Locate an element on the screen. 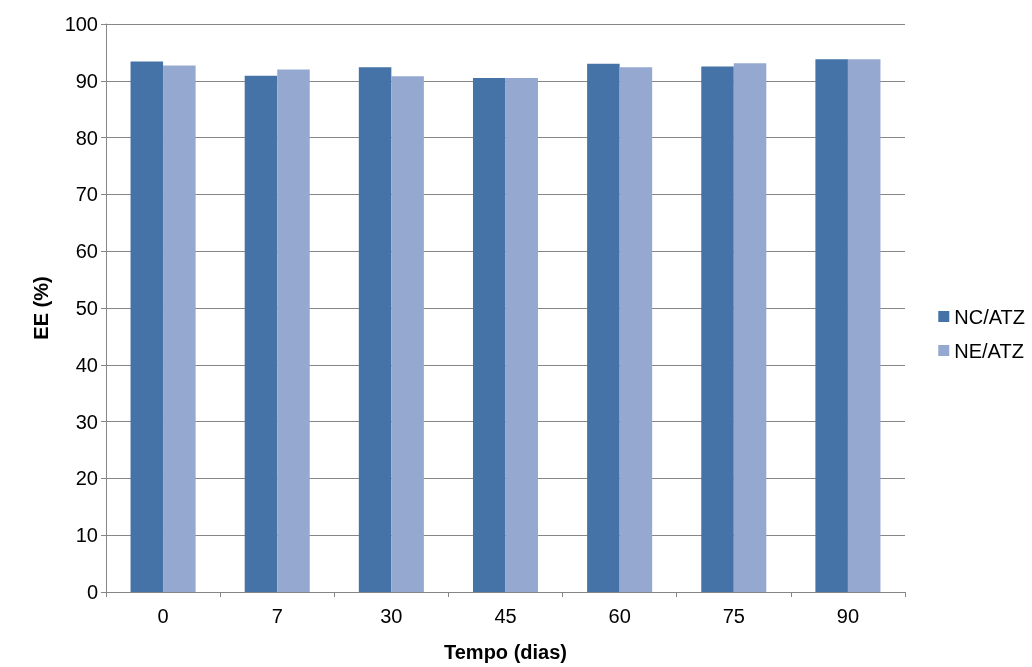 The height and width of the screenshot is (667, 1032). x-tick-label: 7 is located at coordinates (277, 616).